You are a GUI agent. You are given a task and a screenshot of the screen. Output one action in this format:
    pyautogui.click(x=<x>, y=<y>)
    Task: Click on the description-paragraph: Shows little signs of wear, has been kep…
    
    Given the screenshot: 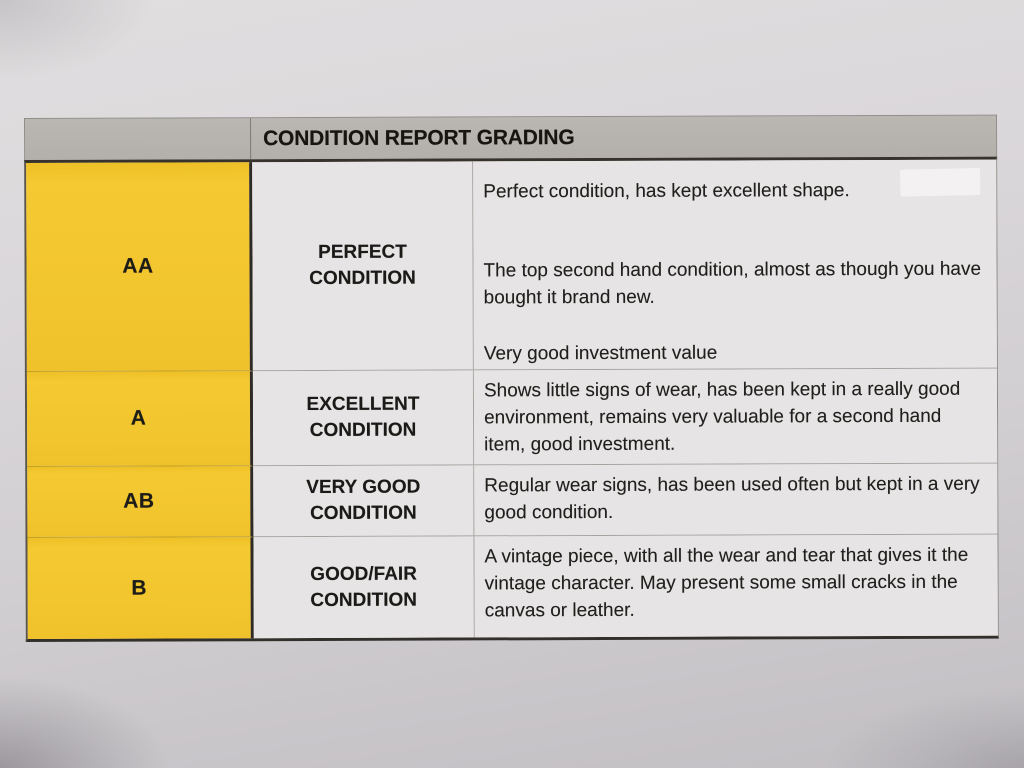 What is the action you would take?
    pyautogui.click(x=722, y=417)
    